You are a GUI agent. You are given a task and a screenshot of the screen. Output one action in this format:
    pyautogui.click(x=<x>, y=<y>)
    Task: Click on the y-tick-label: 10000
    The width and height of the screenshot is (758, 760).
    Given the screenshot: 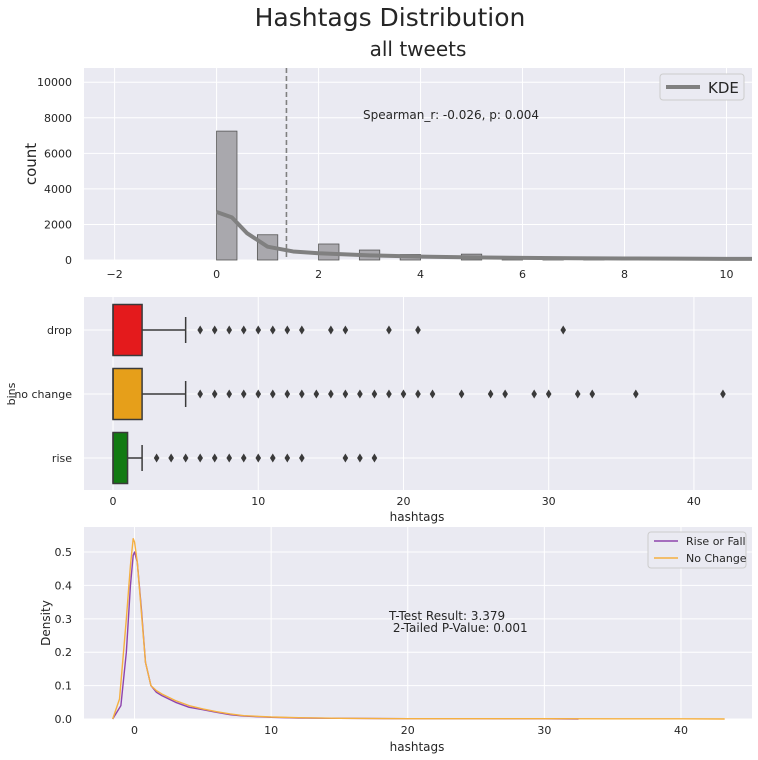 What is the action you would take?
    pyautogui.click(x=54, y=82)
    